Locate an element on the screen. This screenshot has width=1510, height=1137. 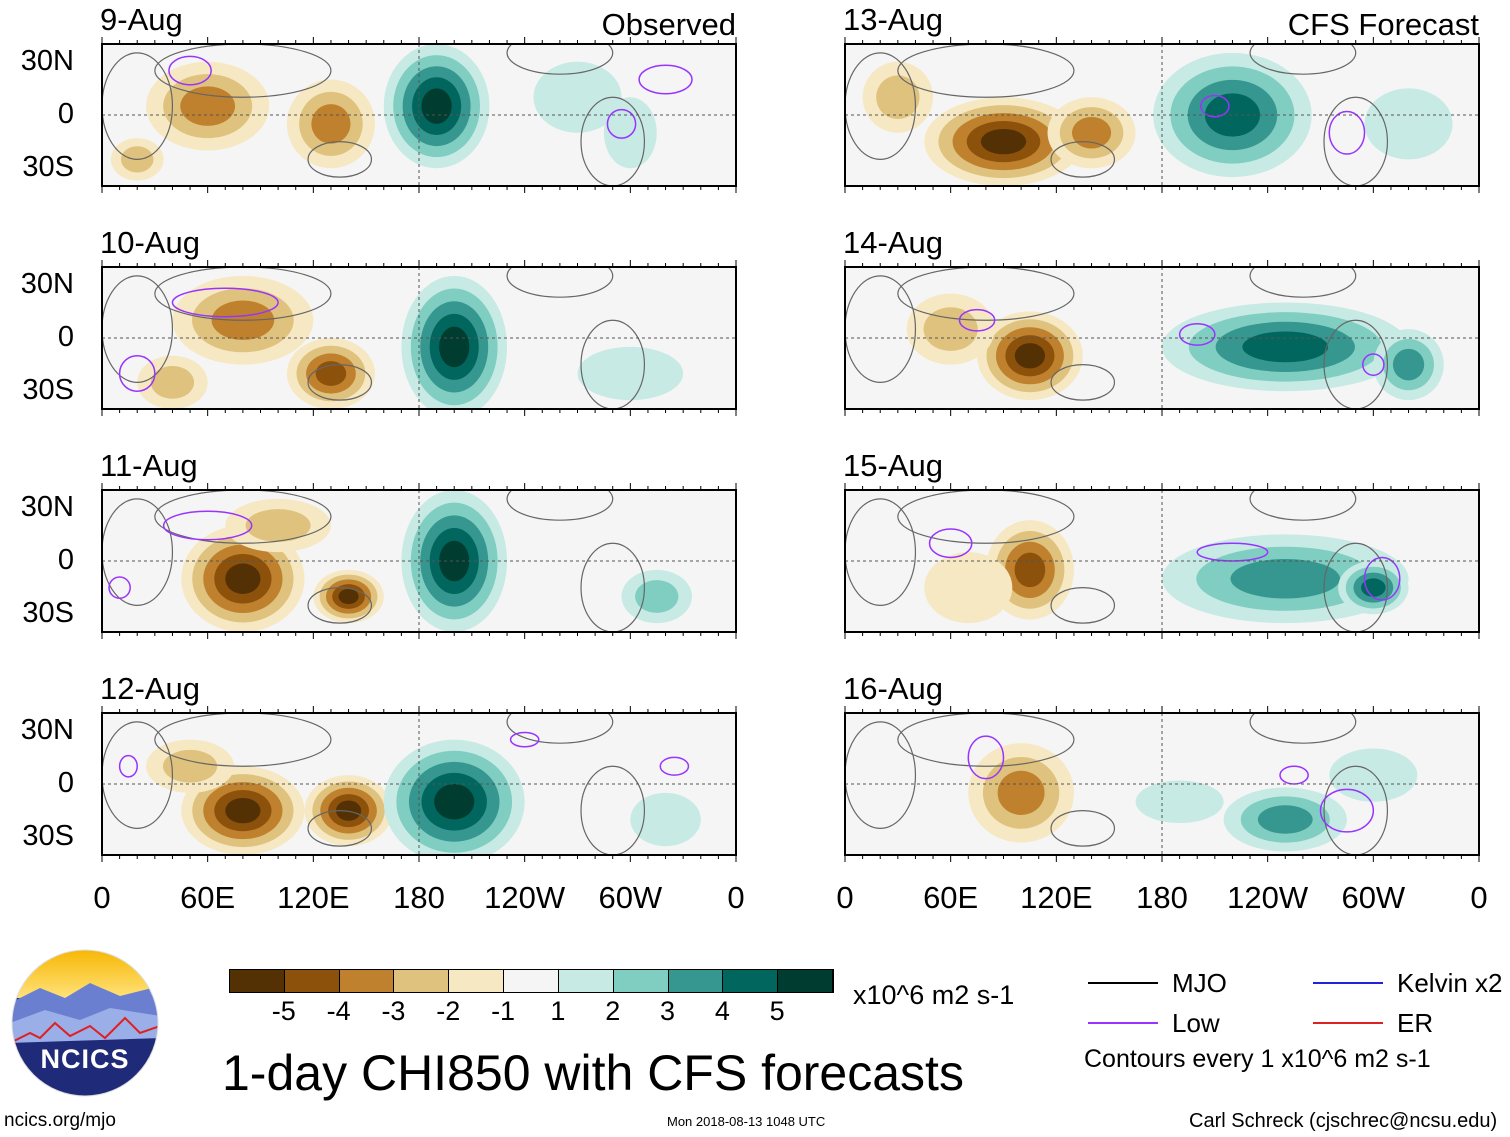
panel-date: 13-Aug is located at coordinates (893, 19).